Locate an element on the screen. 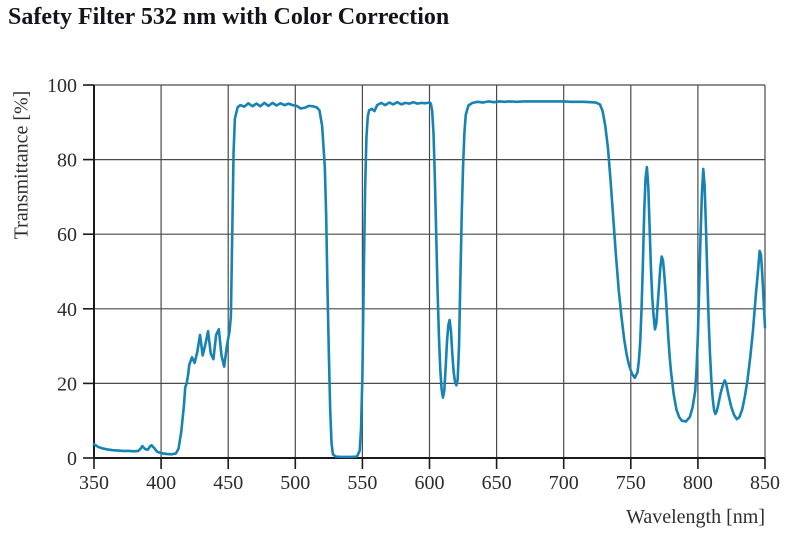 Image resolution: width=788 pixels, height=539 pixels. y-tick-label: 100 is located at coordinates (62, 86).